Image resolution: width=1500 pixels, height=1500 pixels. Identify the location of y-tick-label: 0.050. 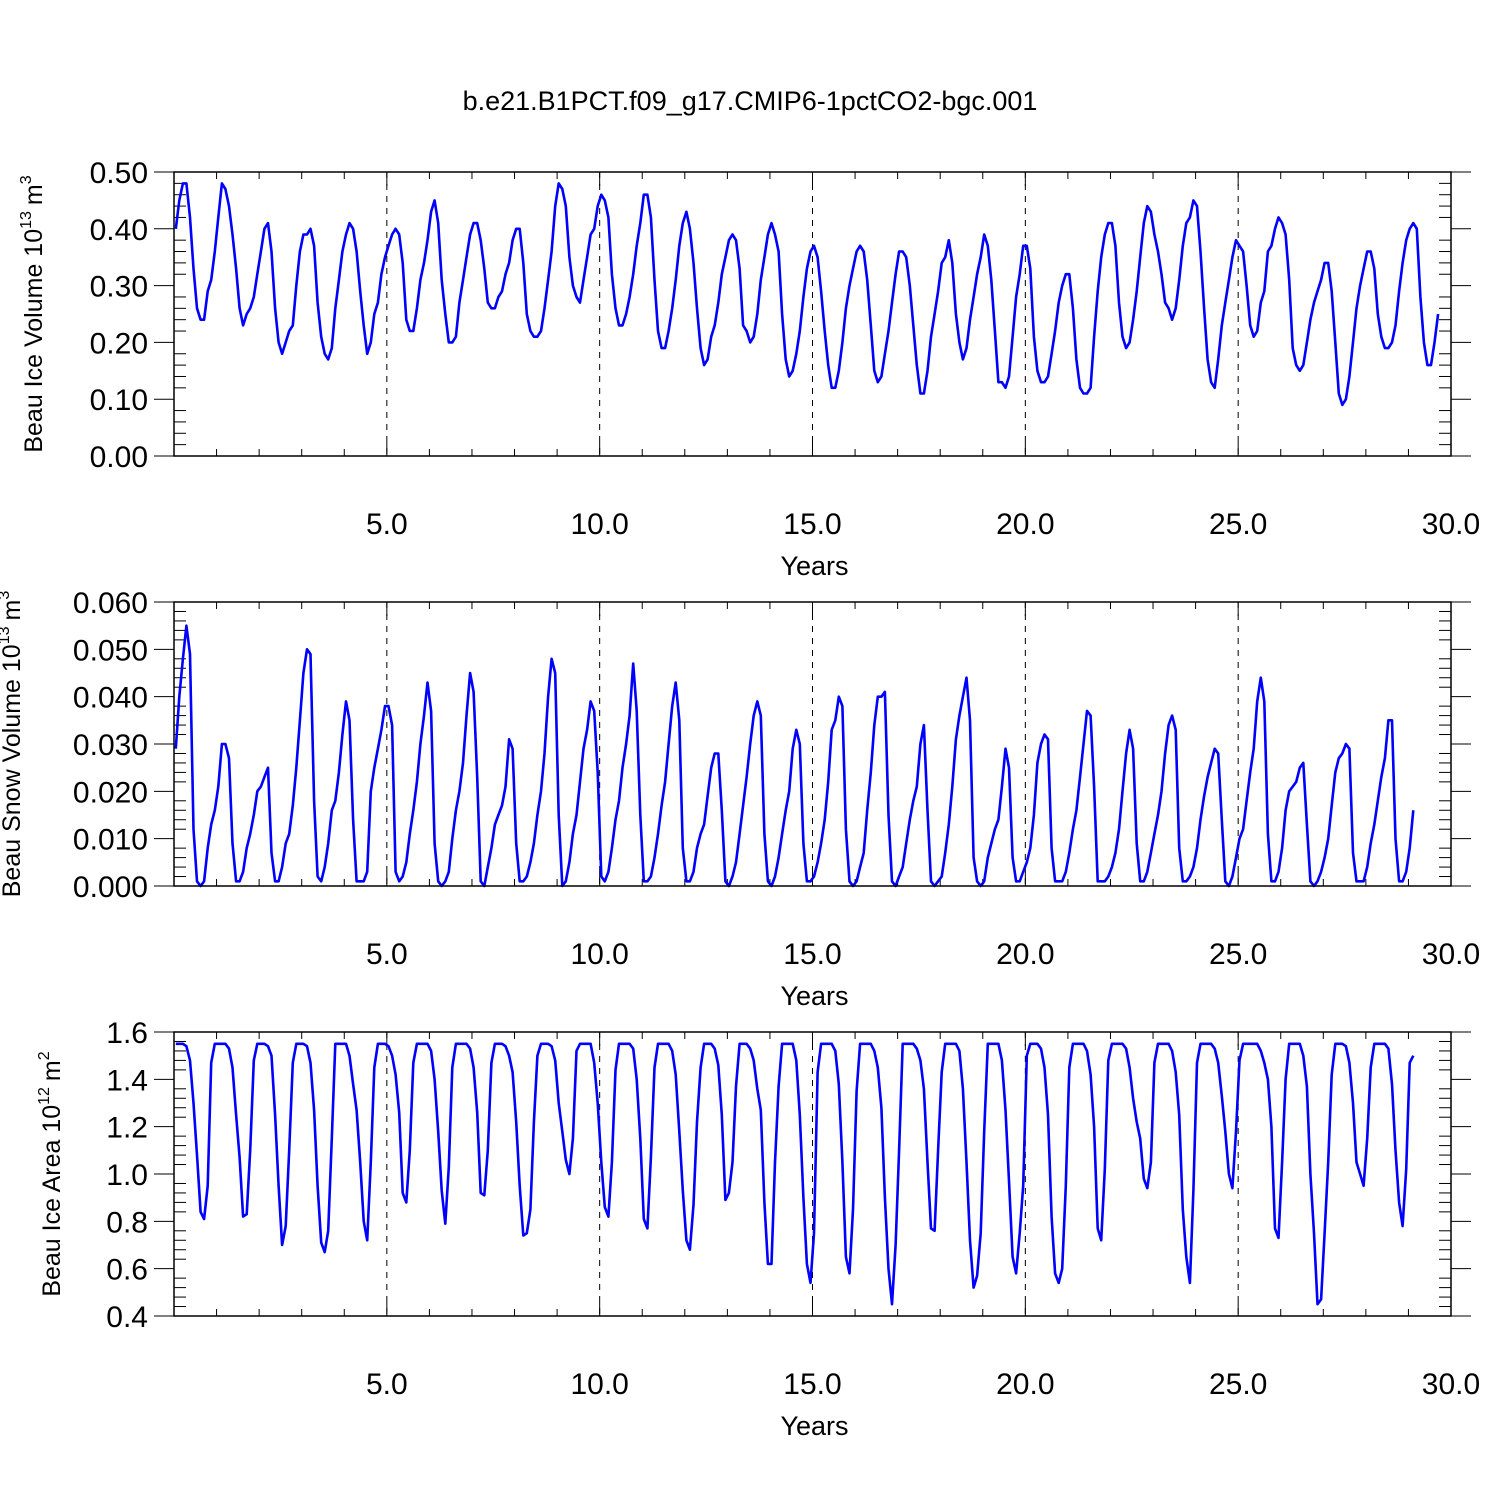
(110, 650).